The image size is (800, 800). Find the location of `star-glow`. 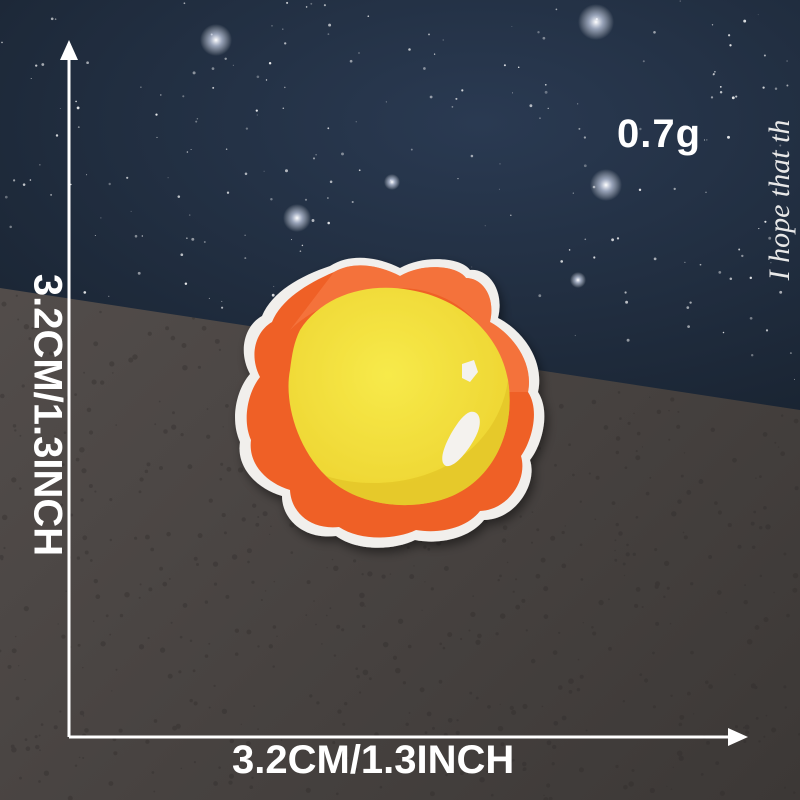

star-glow is located at coordinates (216, 40).